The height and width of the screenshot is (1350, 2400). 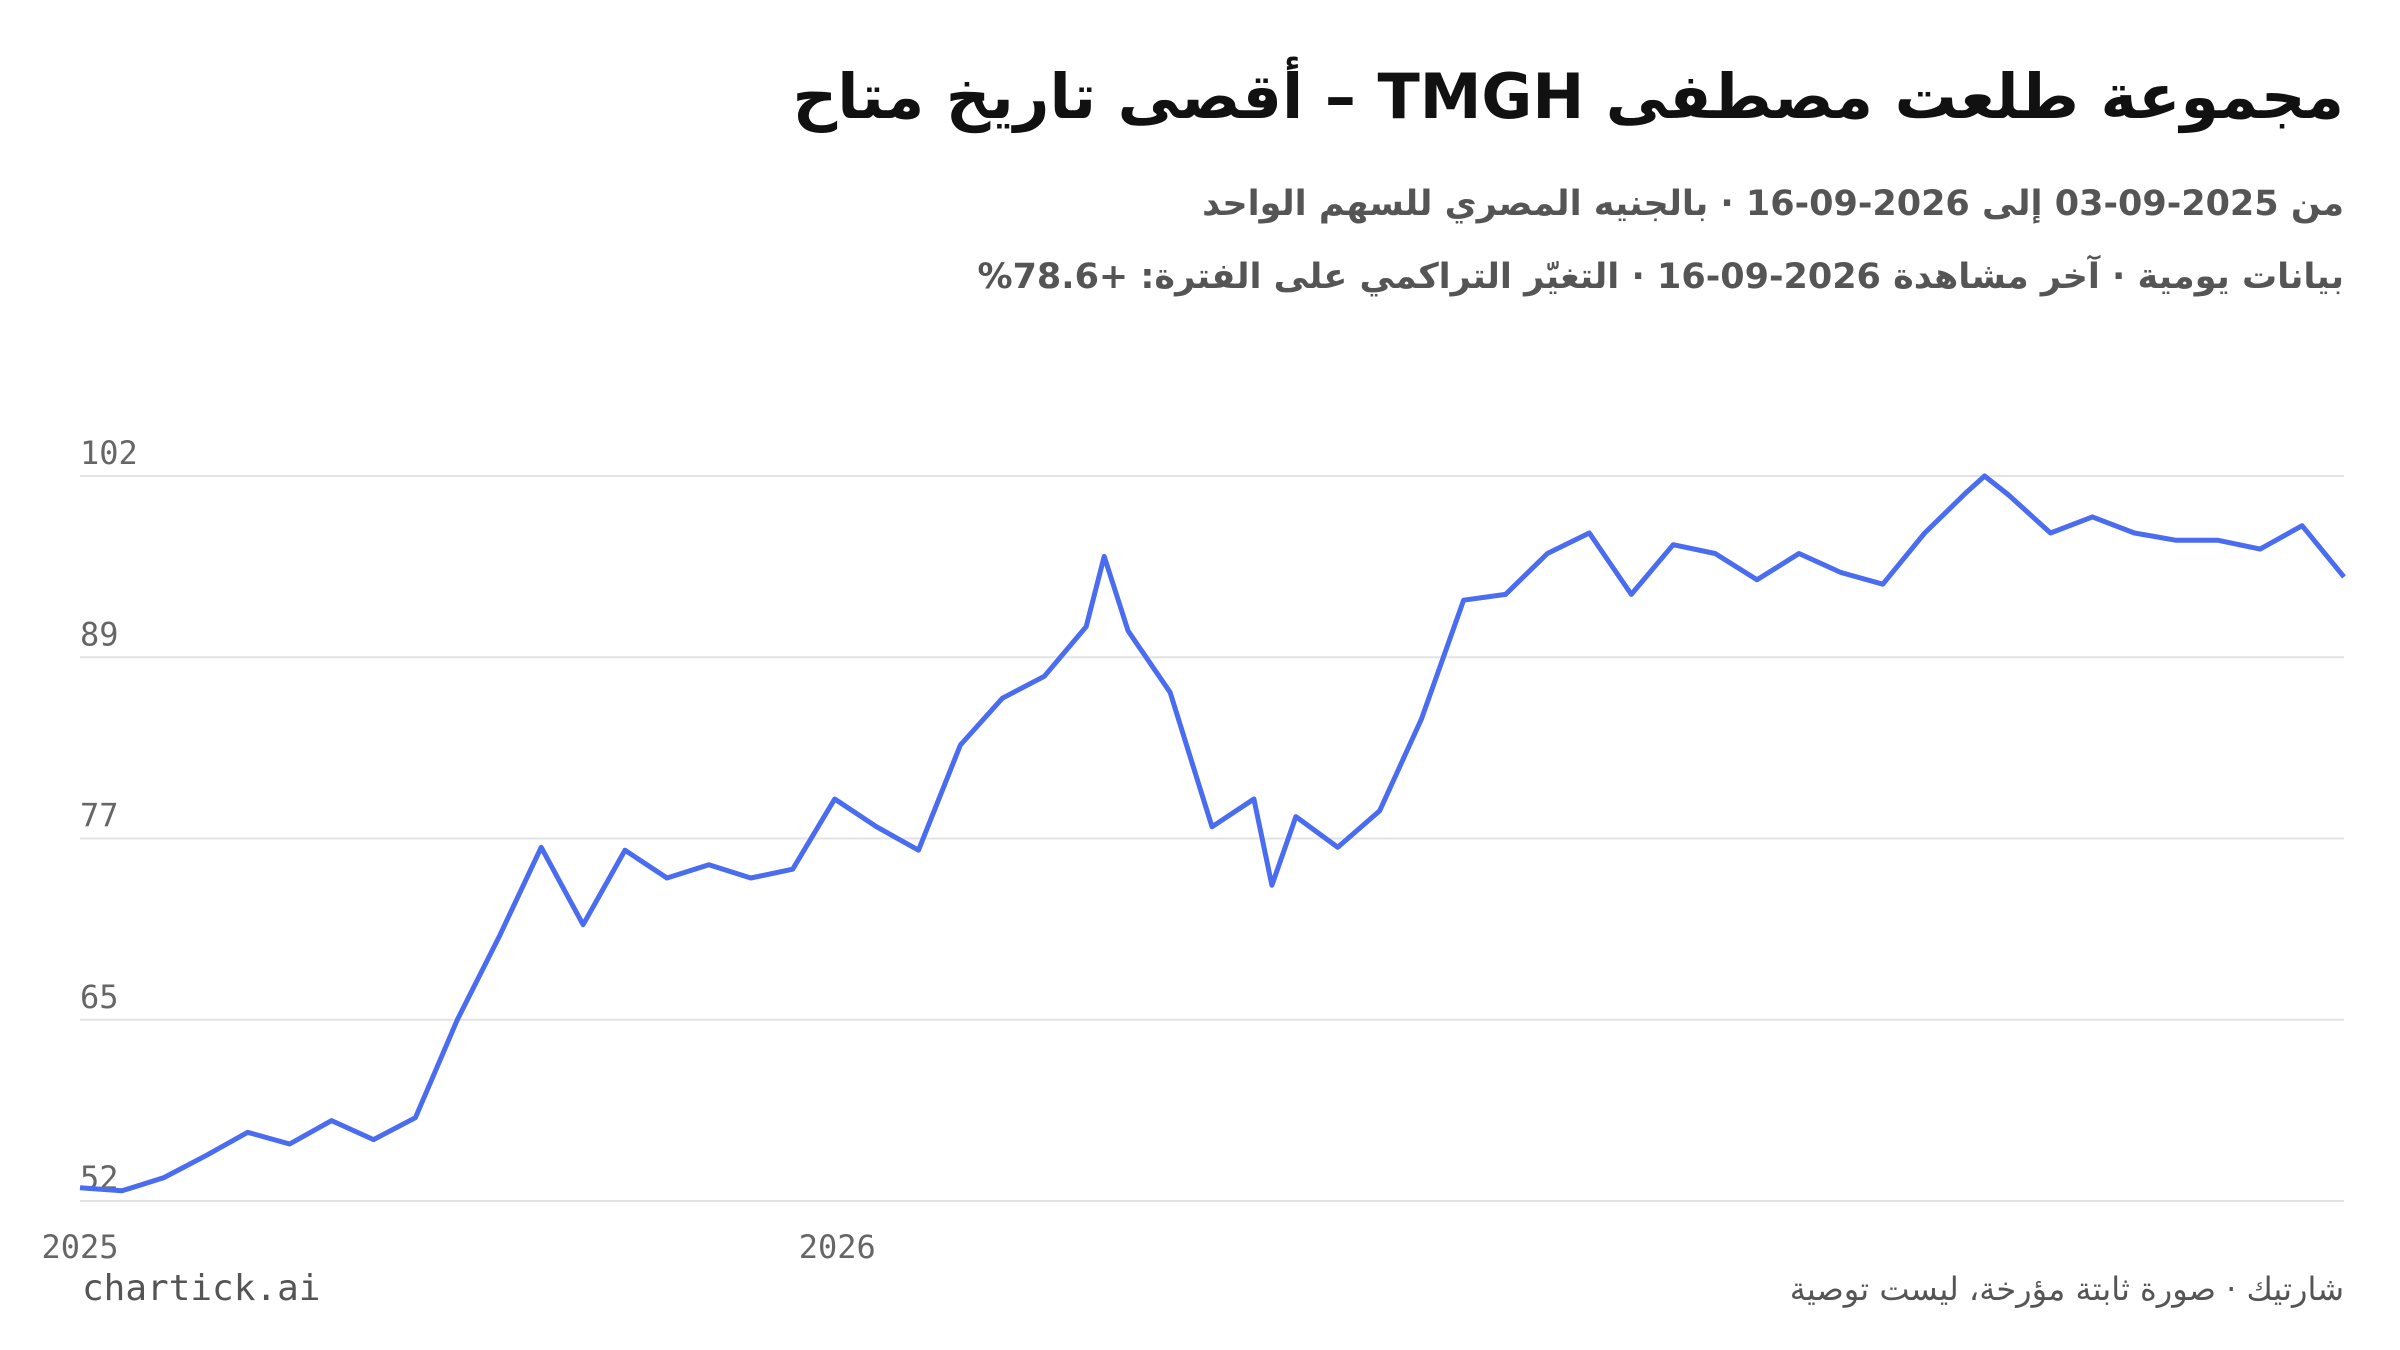 I want to click on y-tick-label: 102, so click(x=109, y=453).